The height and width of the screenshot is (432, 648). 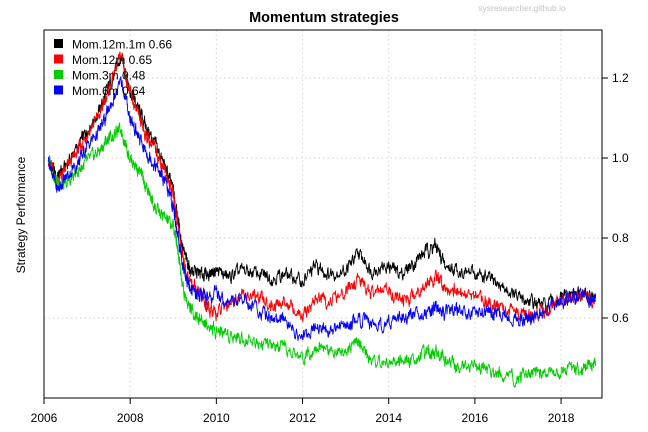 What do you see at coordinates (112, 60) in the screenshot?
I see `legend-label: Mom.12m 0.65` at bounding box center [112, 60].